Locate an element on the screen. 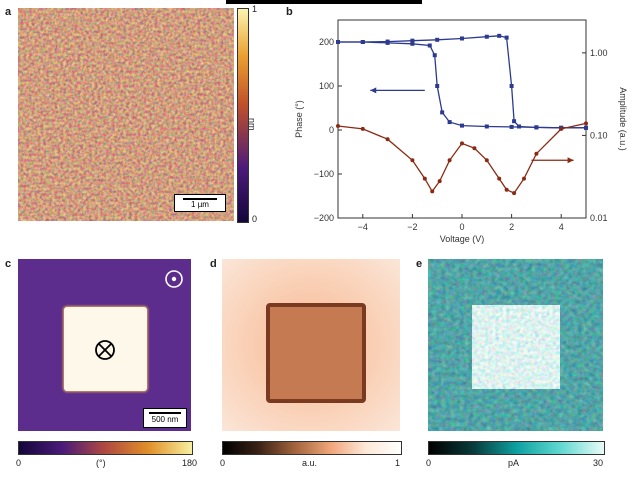  y-tick-label: −200 is located at coordinates (324, 218).